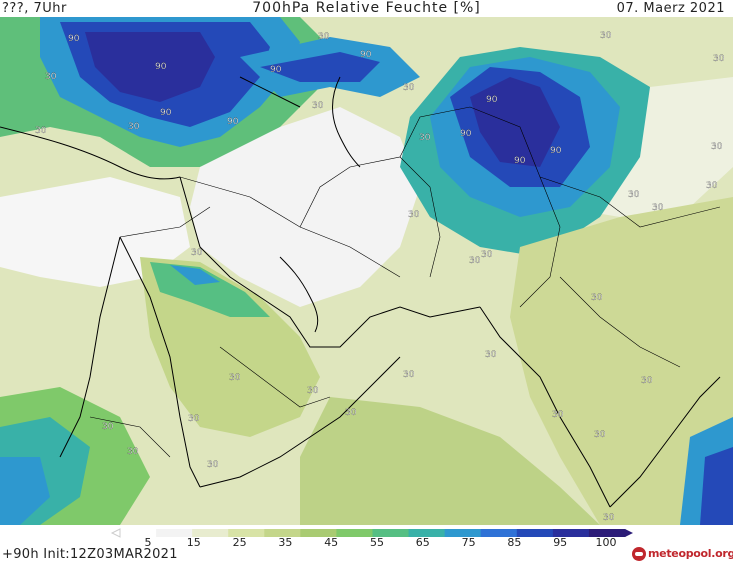  What do you see at coordinates (305, 207) in the screenshot?
I see `dry-zone-arabia-north` at bounding box center [305, 207].